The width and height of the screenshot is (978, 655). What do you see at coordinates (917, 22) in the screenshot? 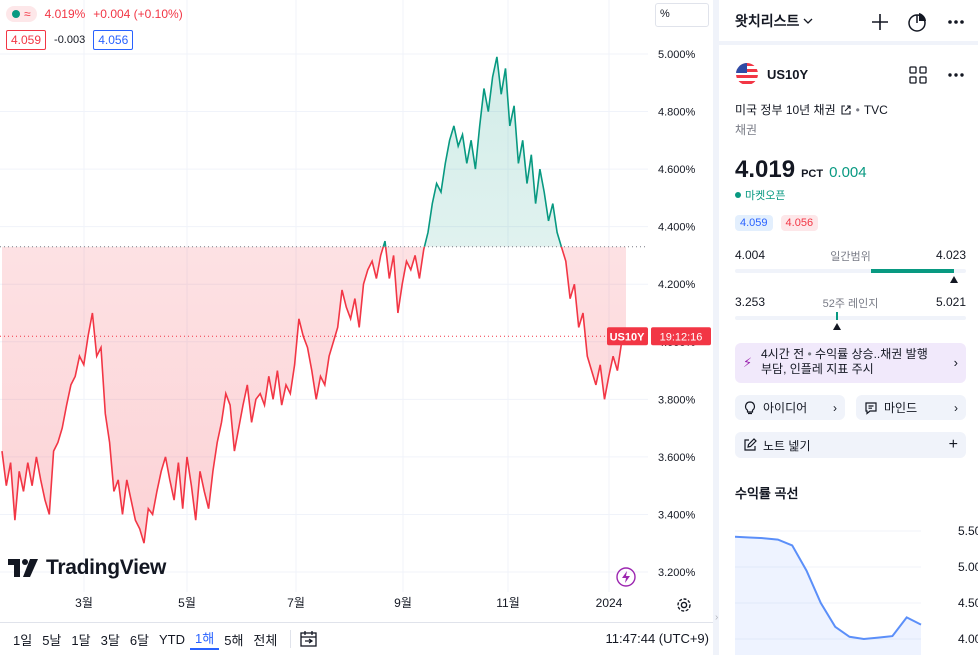
I see `pie-chart-icon` at bounding box center [917, 22].